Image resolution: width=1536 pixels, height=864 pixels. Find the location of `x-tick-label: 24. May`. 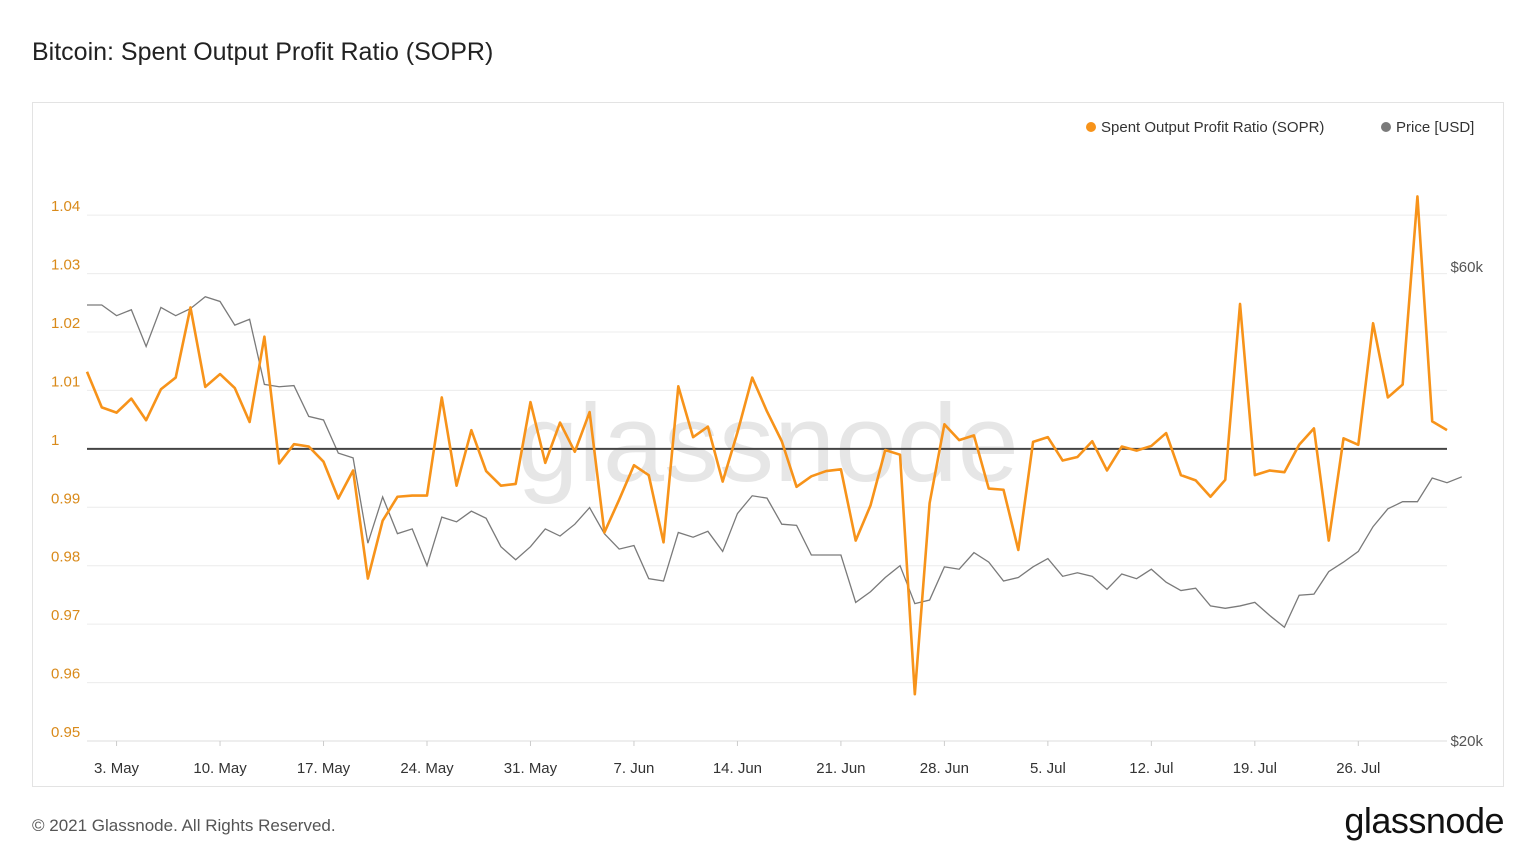

x-tick-label: 24. May is located at coordinates (427, 768).